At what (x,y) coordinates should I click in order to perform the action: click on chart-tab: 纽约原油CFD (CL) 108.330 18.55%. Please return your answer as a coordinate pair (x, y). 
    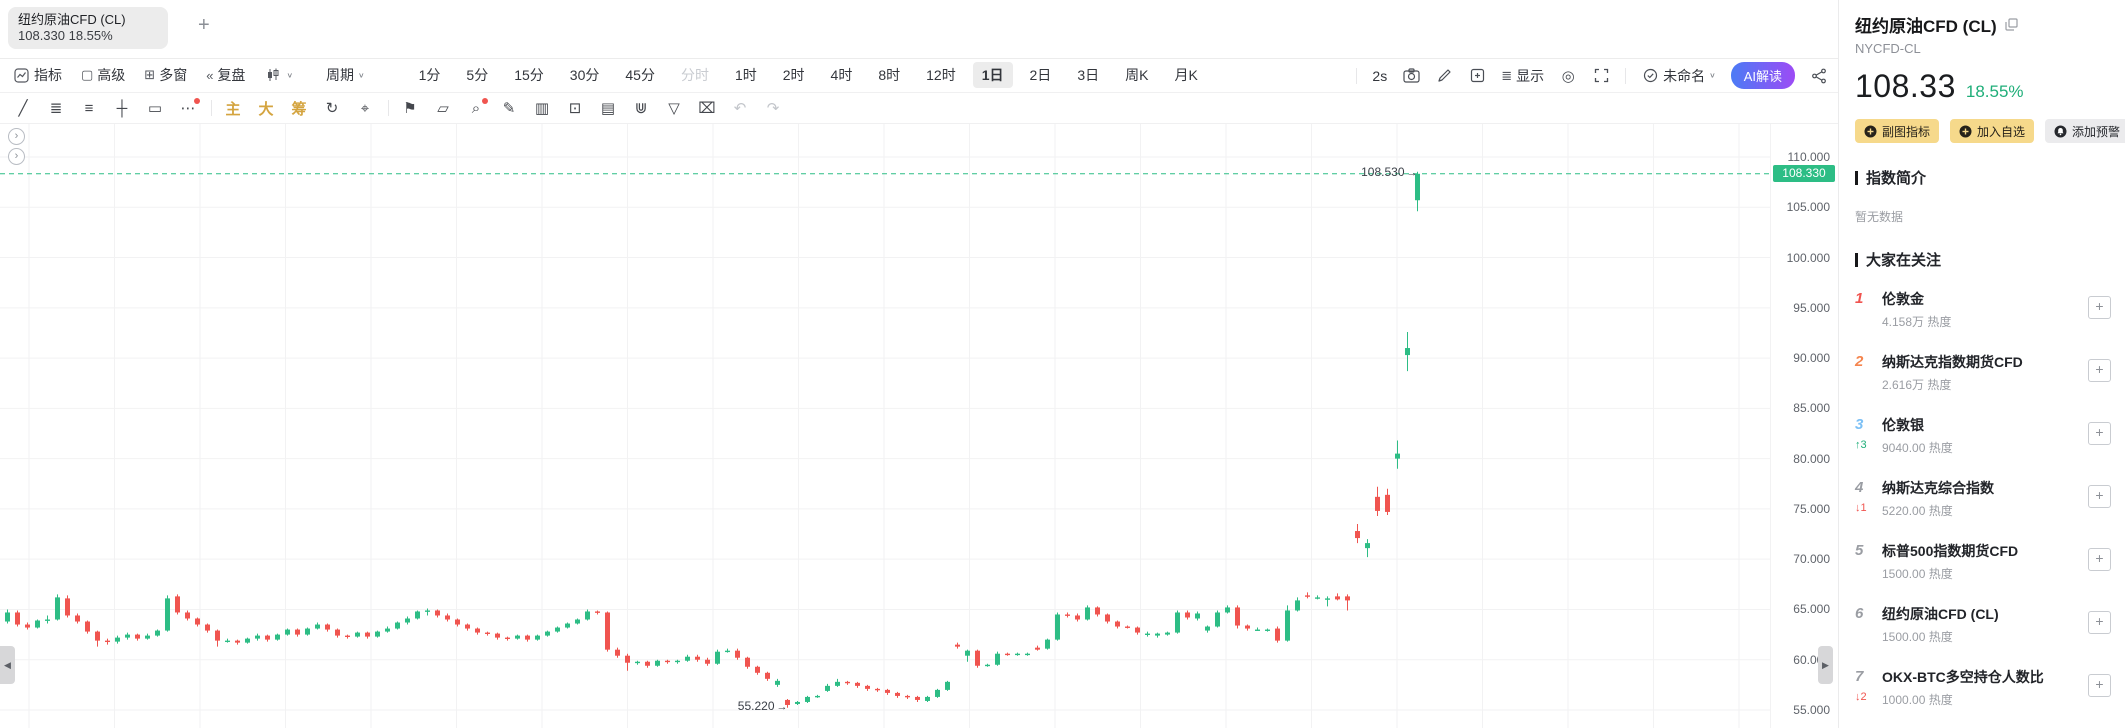
    Looking at the image, I should click on (88, 28).